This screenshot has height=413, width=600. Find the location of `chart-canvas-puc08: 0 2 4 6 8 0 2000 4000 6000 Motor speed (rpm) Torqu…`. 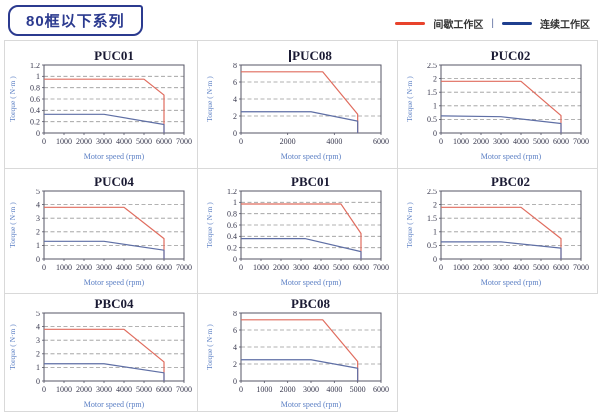

chart-canvas-puc08: 0 2 4 6 8 0 2000 4000 6000 Motor speed (rpm) Torqu… is located at coordinates (297, 110).